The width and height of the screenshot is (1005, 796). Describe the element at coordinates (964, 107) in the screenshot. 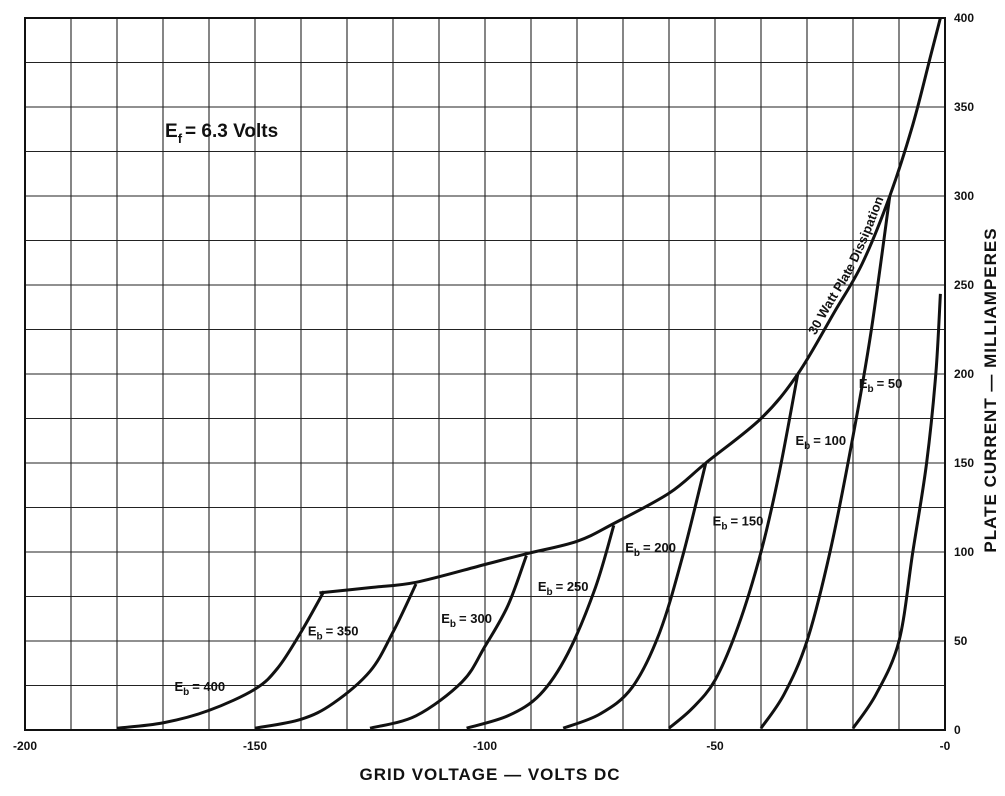

I see `y-tick-label: 350` at that location.